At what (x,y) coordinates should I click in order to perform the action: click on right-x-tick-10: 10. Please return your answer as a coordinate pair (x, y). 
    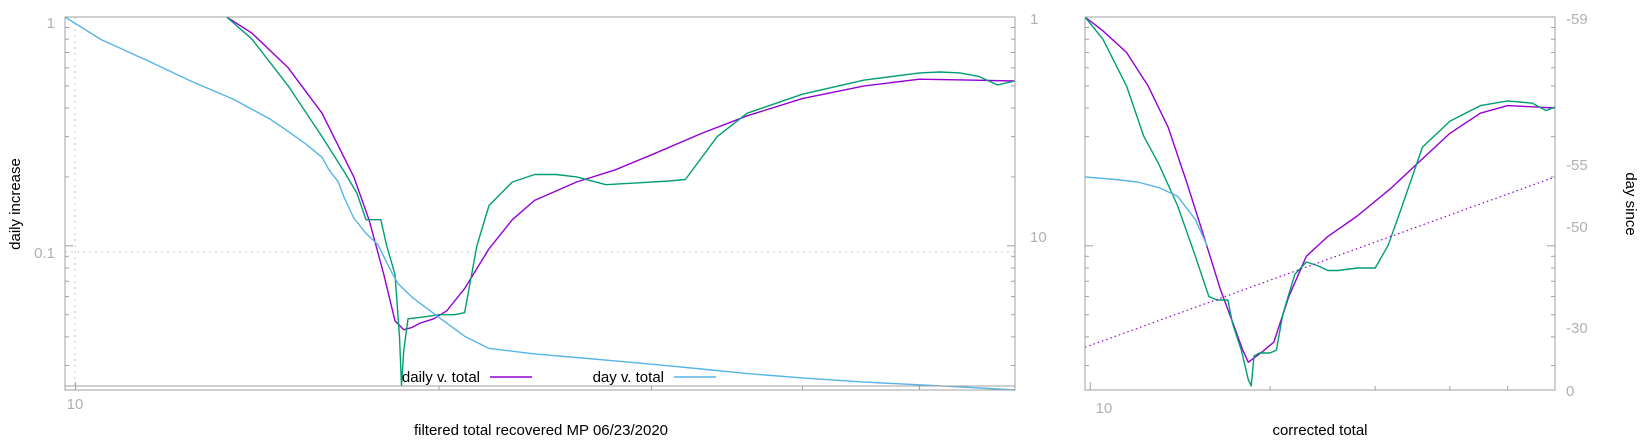
    Looking at the image, I should click on (1104, 408).